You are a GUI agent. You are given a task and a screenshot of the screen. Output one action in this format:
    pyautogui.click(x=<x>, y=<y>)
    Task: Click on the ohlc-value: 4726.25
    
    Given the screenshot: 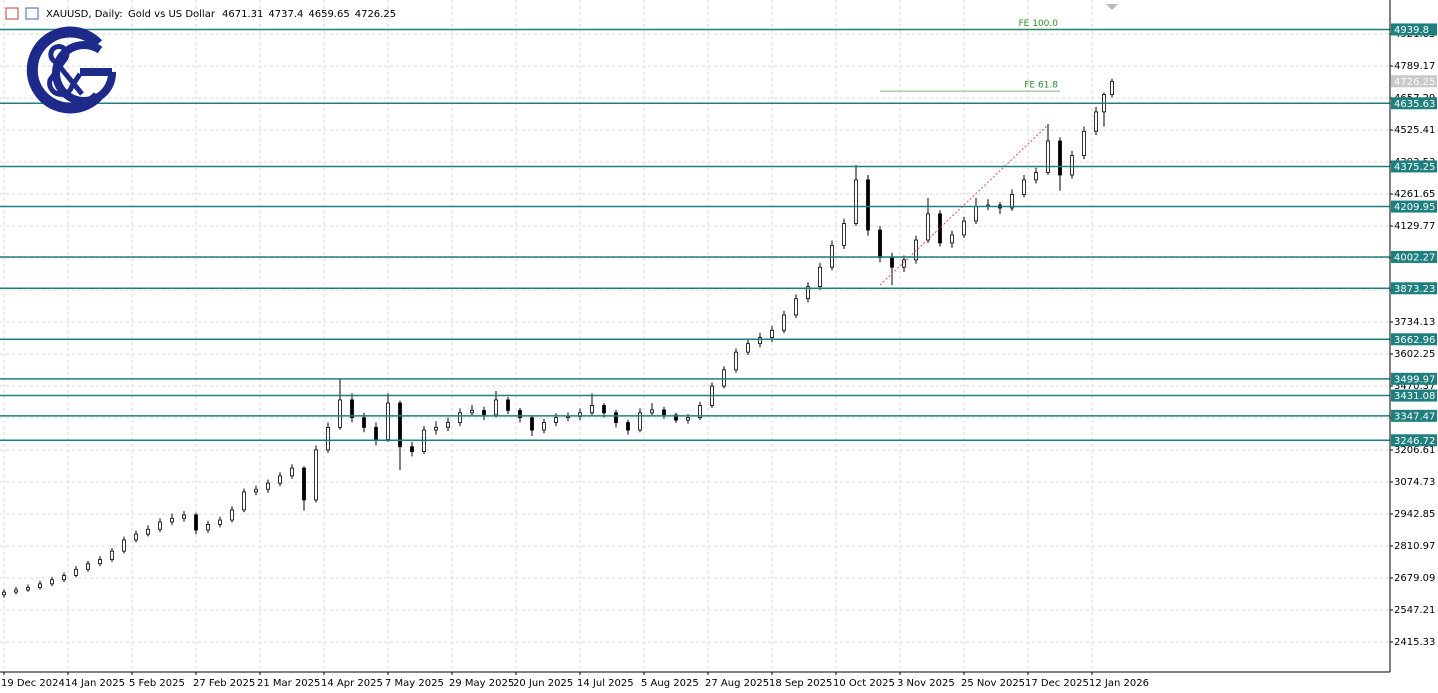 What is the action you would take?
    pyautogui.click(x=375, y=14)
    